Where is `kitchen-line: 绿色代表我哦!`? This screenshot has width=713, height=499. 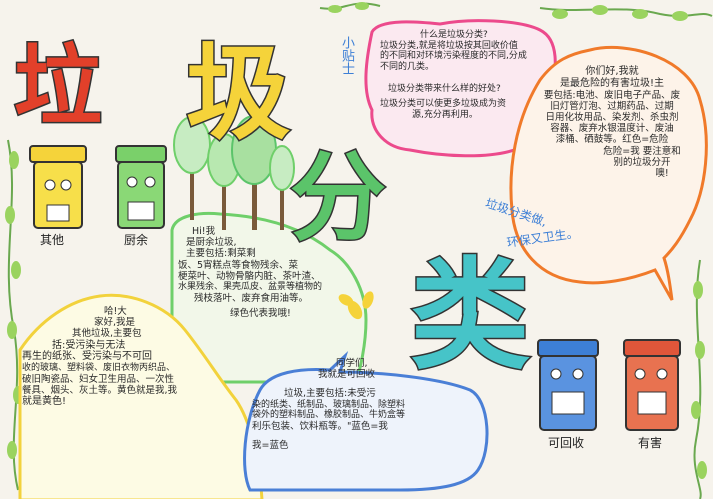
kitchen-line: 绿色代表我哦! is located at coordinates (260, 313).